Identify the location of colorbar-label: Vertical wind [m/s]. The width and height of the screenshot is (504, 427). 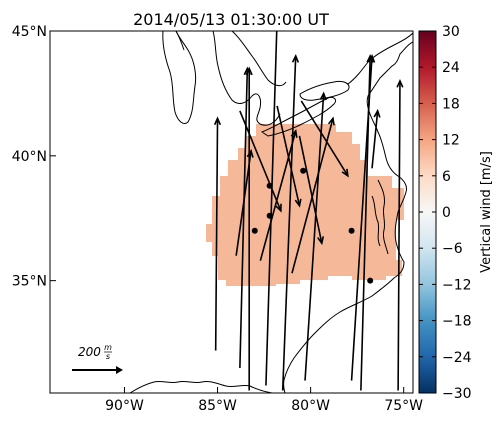
(486, 212).